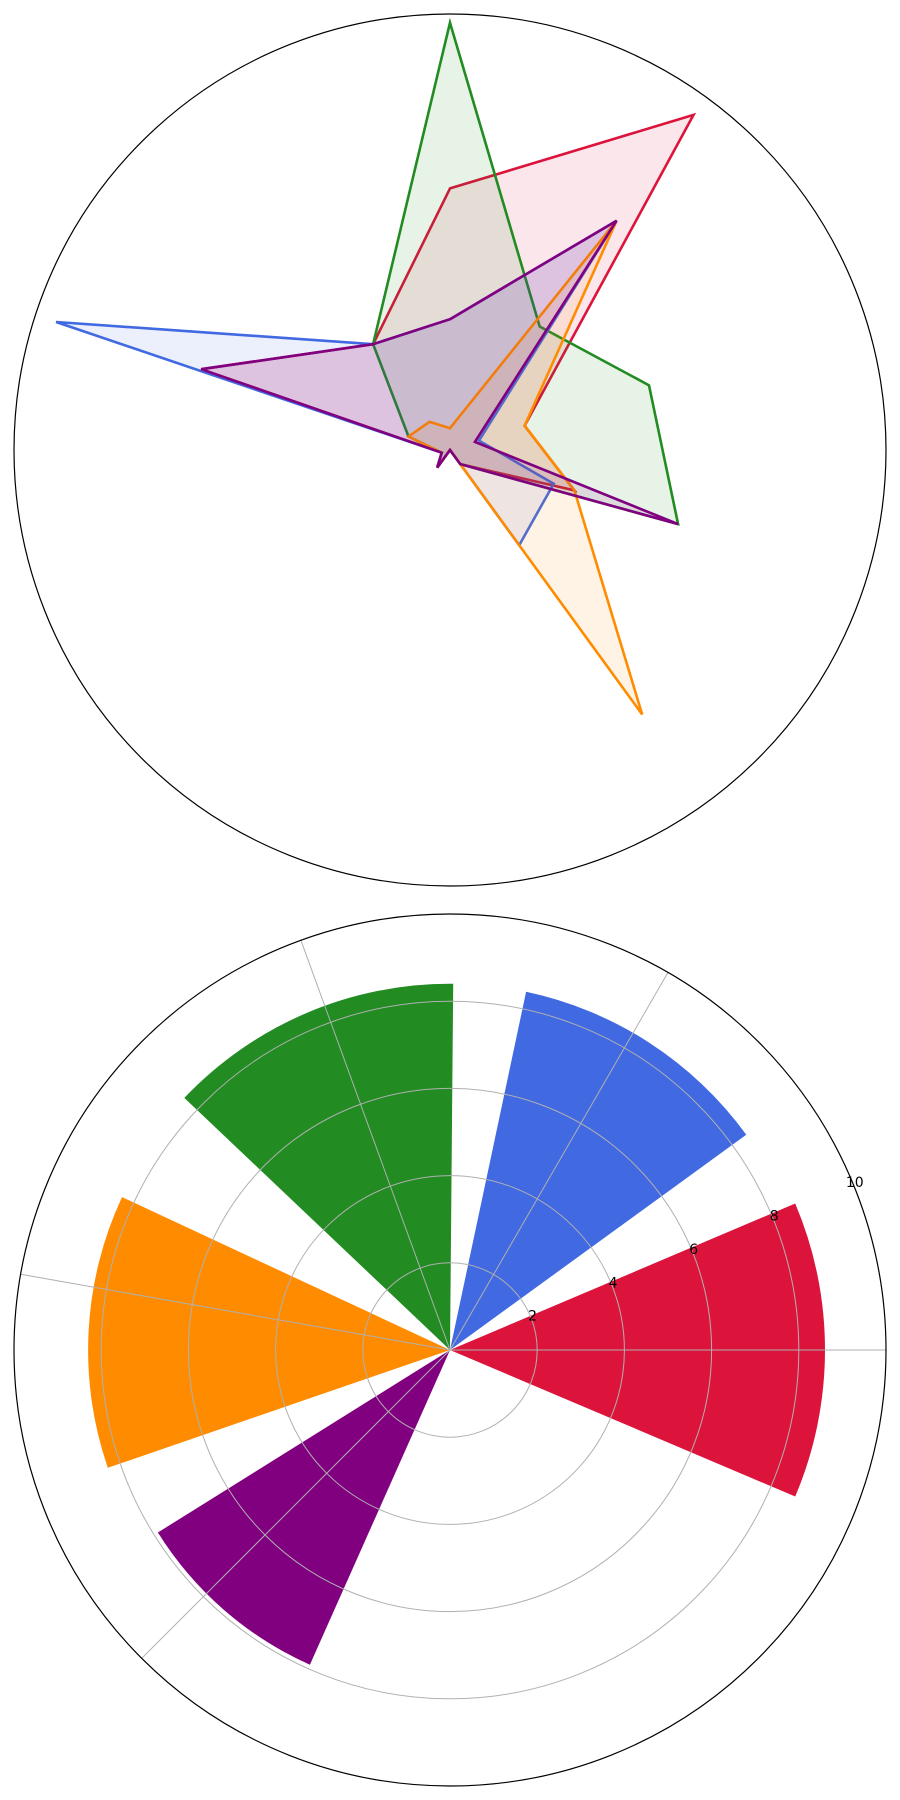  Describe the element at coordinates (532, 1317) in the screenshot. I see `radial-tick-label-2: 2` at that location.